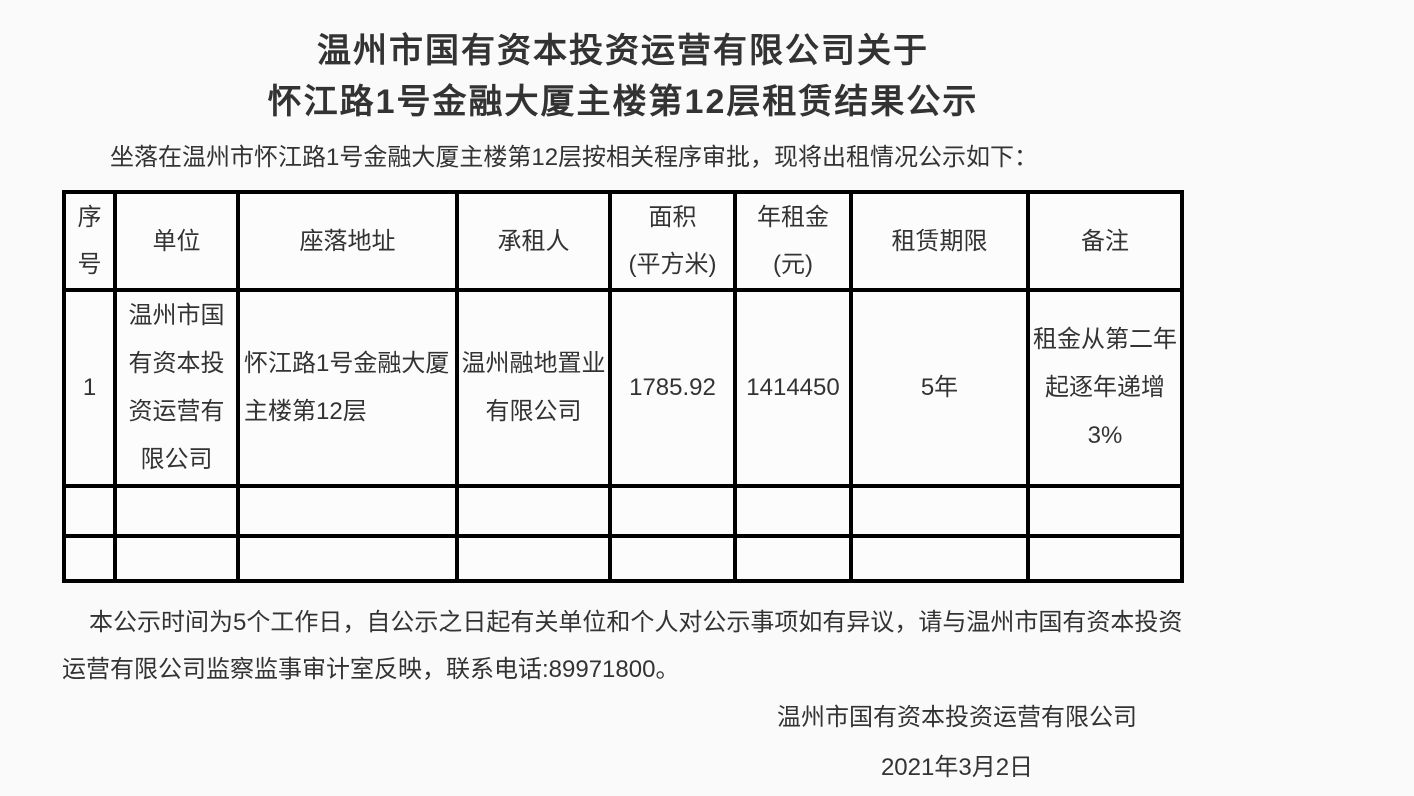  Describe the element at coordinates (939, 388) in the screenshot. I see `cell-lease-term: 5年` at that location.